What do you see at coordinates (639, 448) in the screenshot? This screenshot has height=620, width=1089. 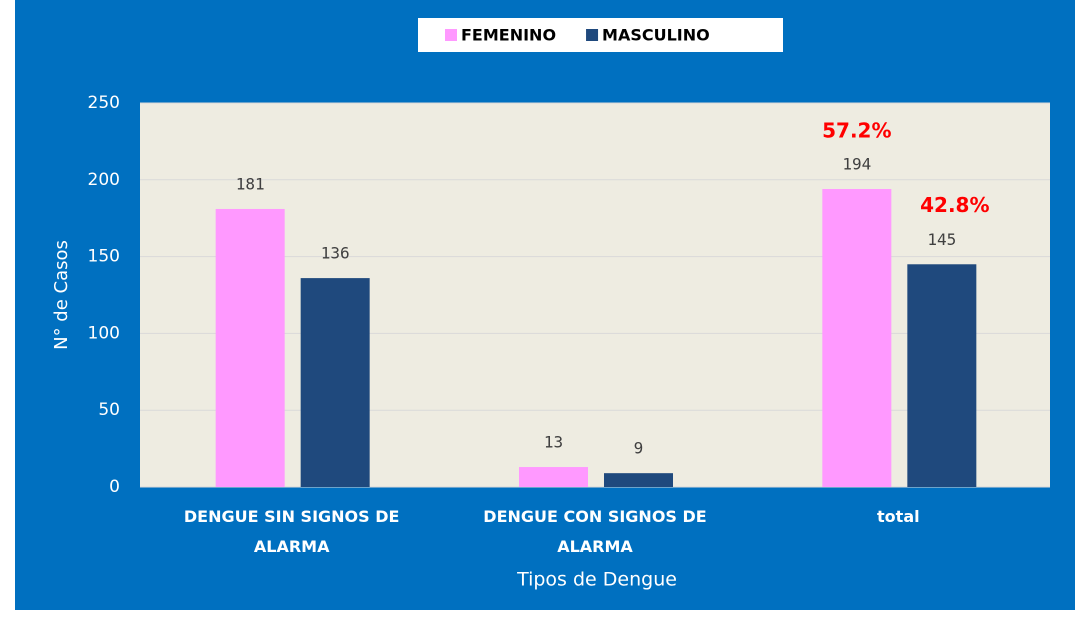 I see `value-label: 9` at bounding box center [639, 448].